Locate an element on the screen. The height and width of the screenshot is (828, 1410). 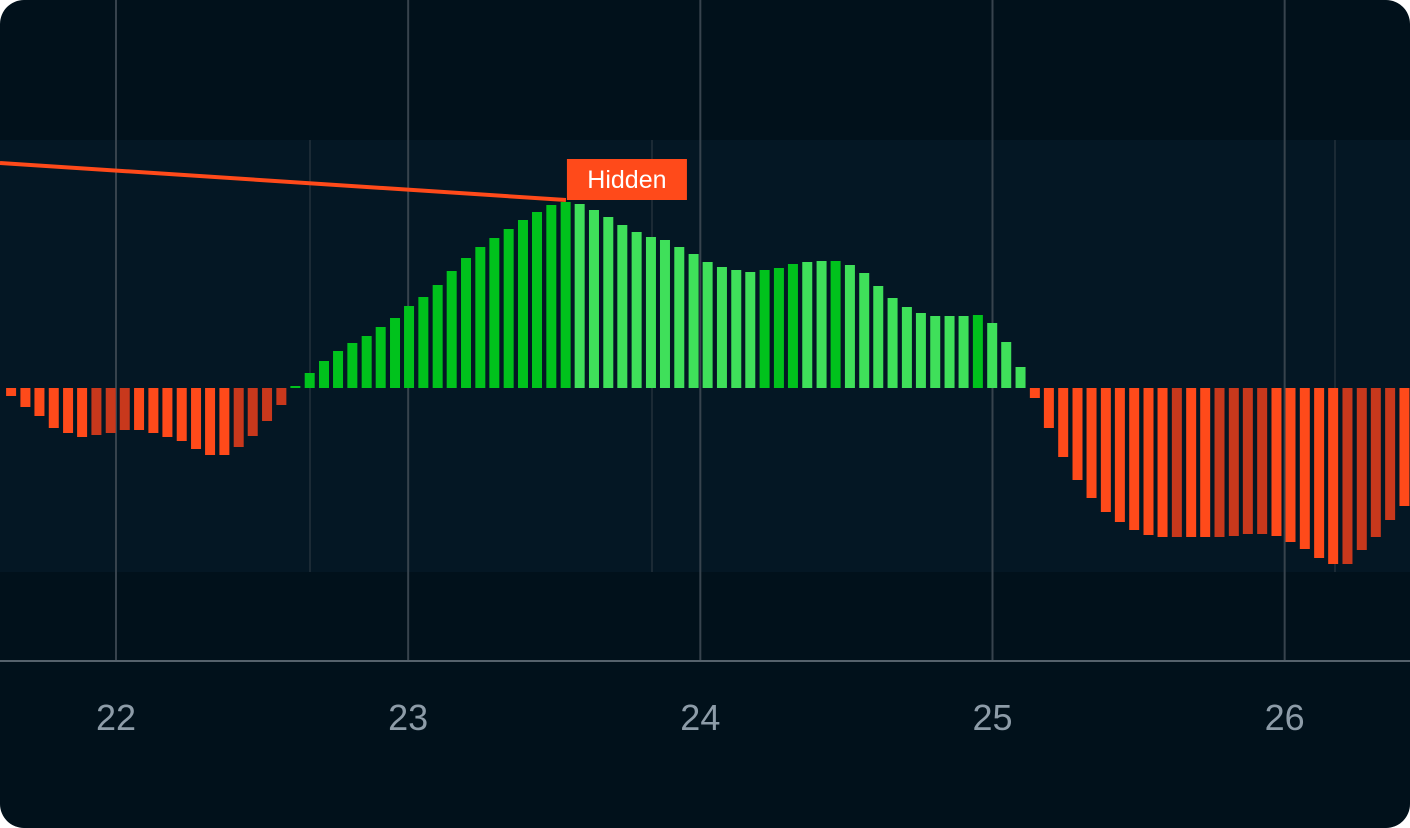
x-tick-label: 22 is located at coordinates (116, 717).